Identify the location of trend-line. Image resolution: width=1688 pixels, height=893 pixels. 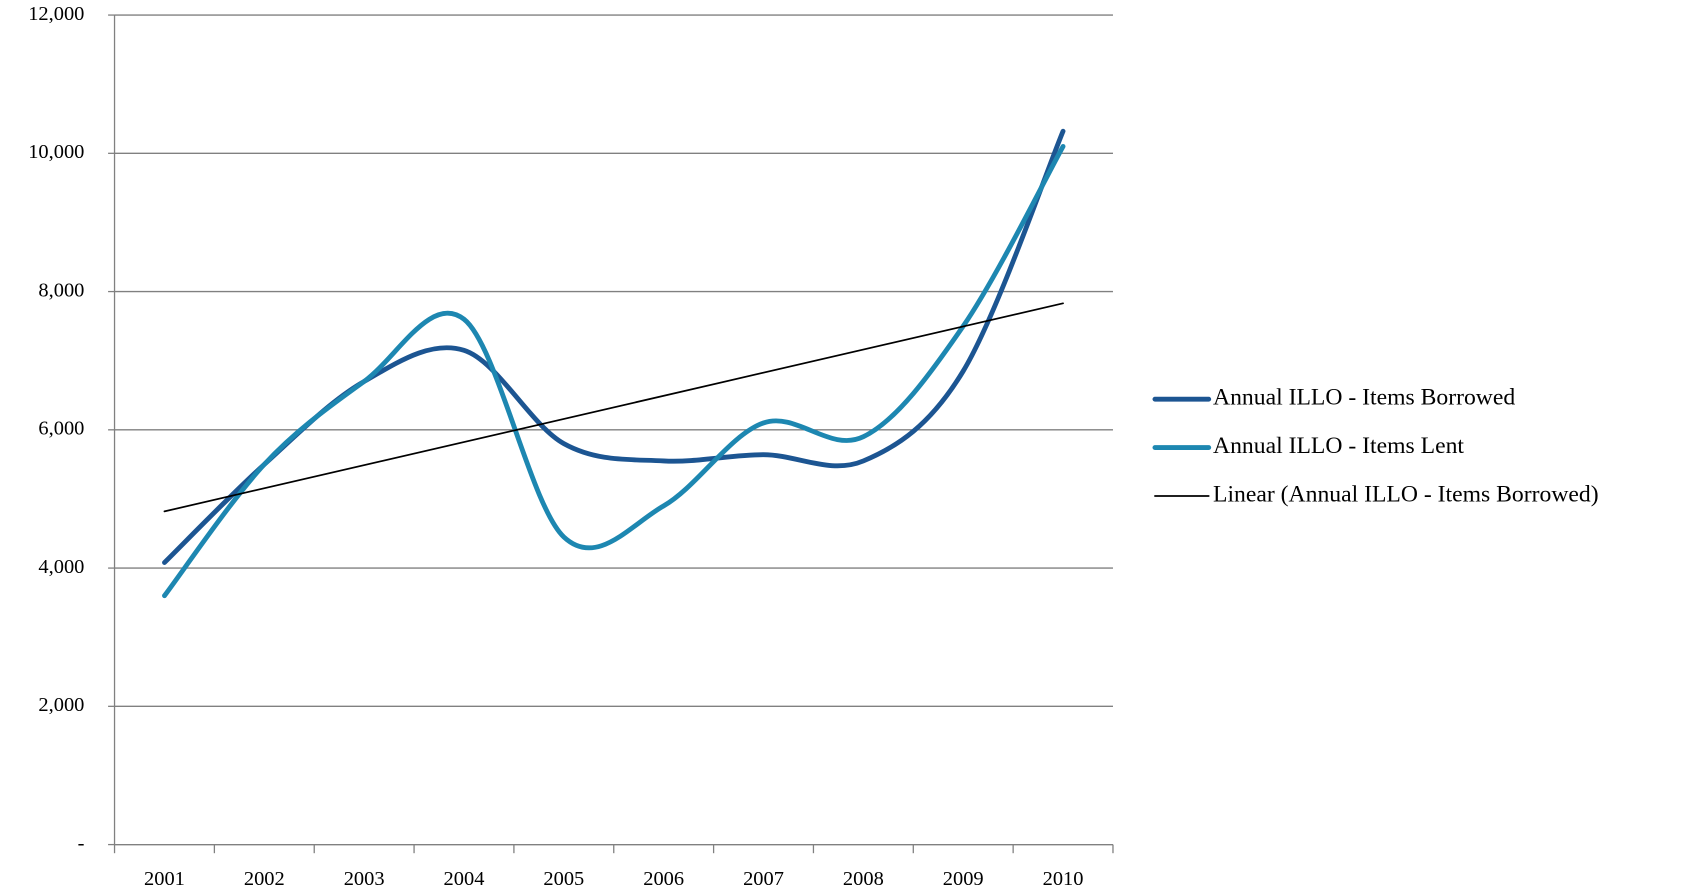
(613, 407).